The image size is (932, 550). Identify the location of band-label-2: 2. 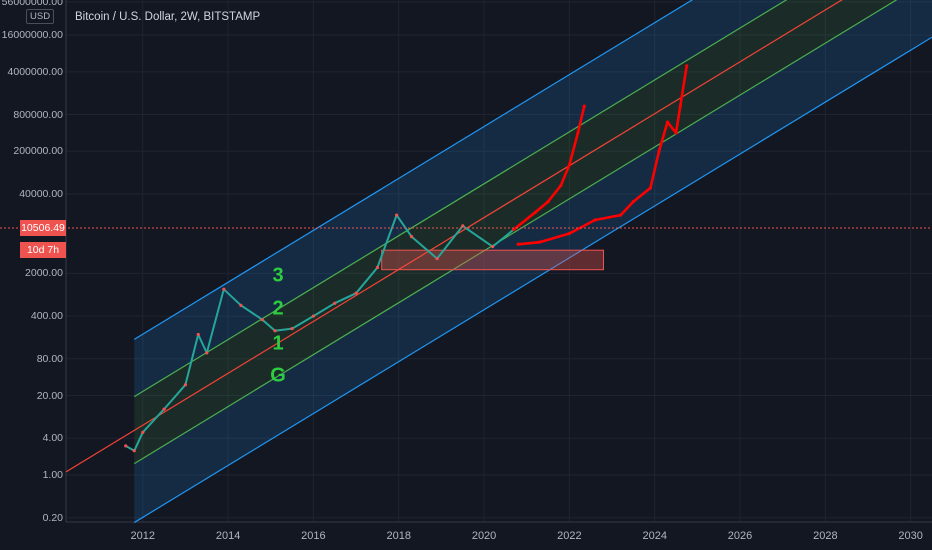
(278, 308).